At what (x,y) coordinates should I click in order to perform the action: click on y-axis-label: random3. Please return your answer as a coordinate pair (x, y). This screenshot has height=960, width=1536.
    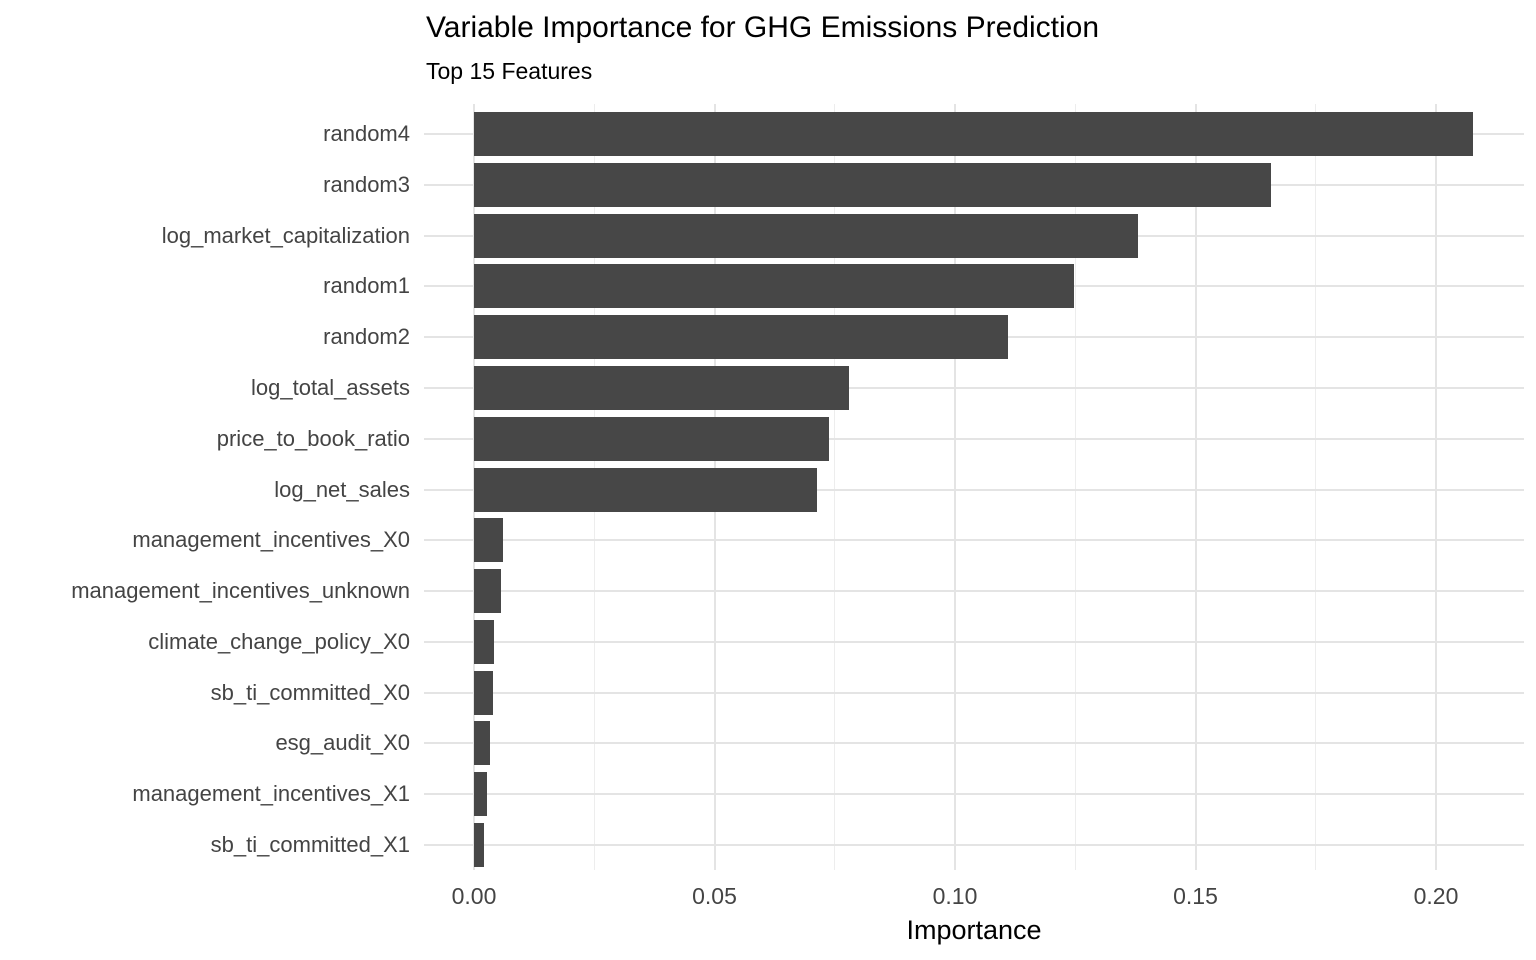
    Looking at the image, I should click on (366, 184).